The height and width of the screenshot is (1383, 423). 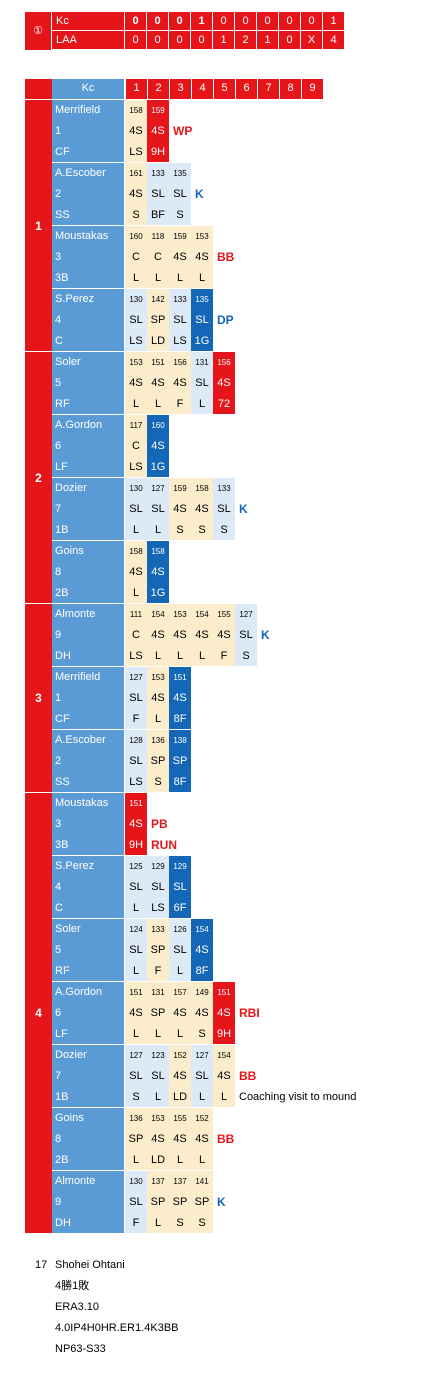 What do you see at coordinates (164, 845) in the screenshot?
I see `at-bat-result-2: RUN` at bounding box center [164, 845].